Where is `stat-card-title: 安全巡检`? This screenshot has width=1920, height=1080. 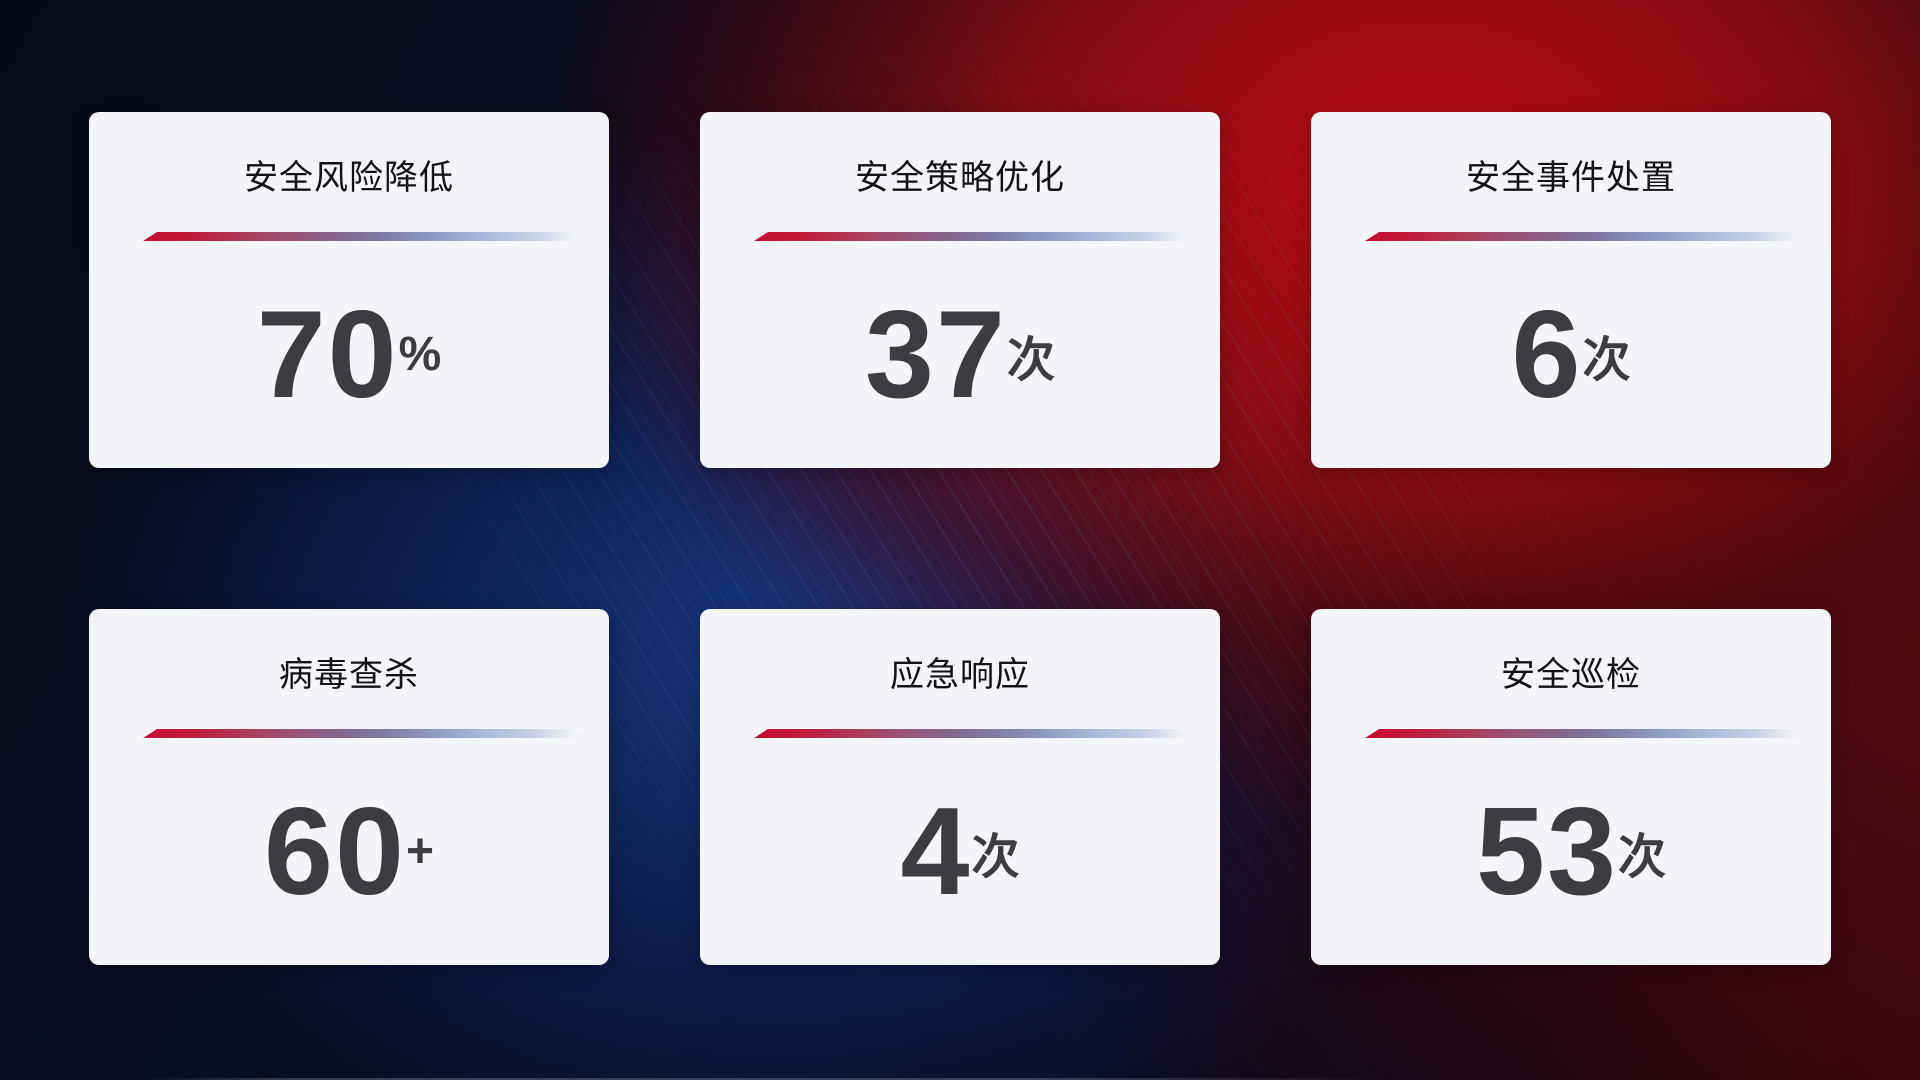 stat-card-title: 安全巡检 is located at coordinates (1571, 675).